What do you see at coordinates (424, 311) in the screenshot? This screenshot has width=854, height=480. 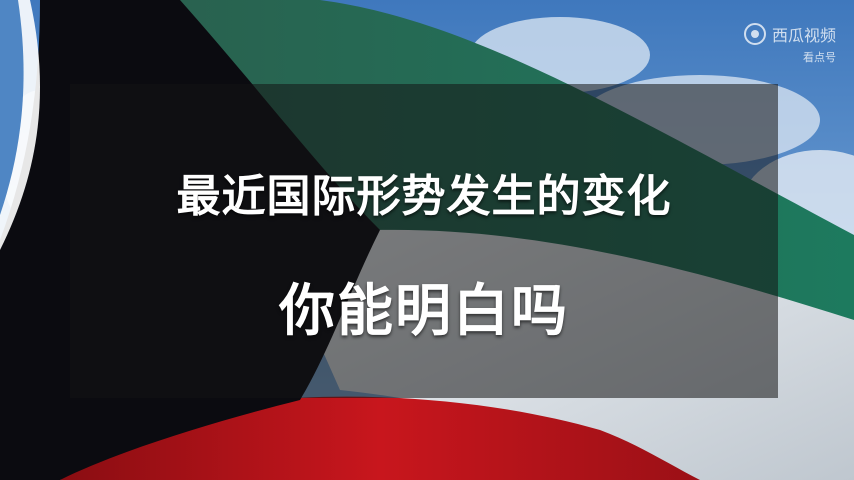 I see `caption-line-2: 你能明白吗` at bounding box center [424, 311].